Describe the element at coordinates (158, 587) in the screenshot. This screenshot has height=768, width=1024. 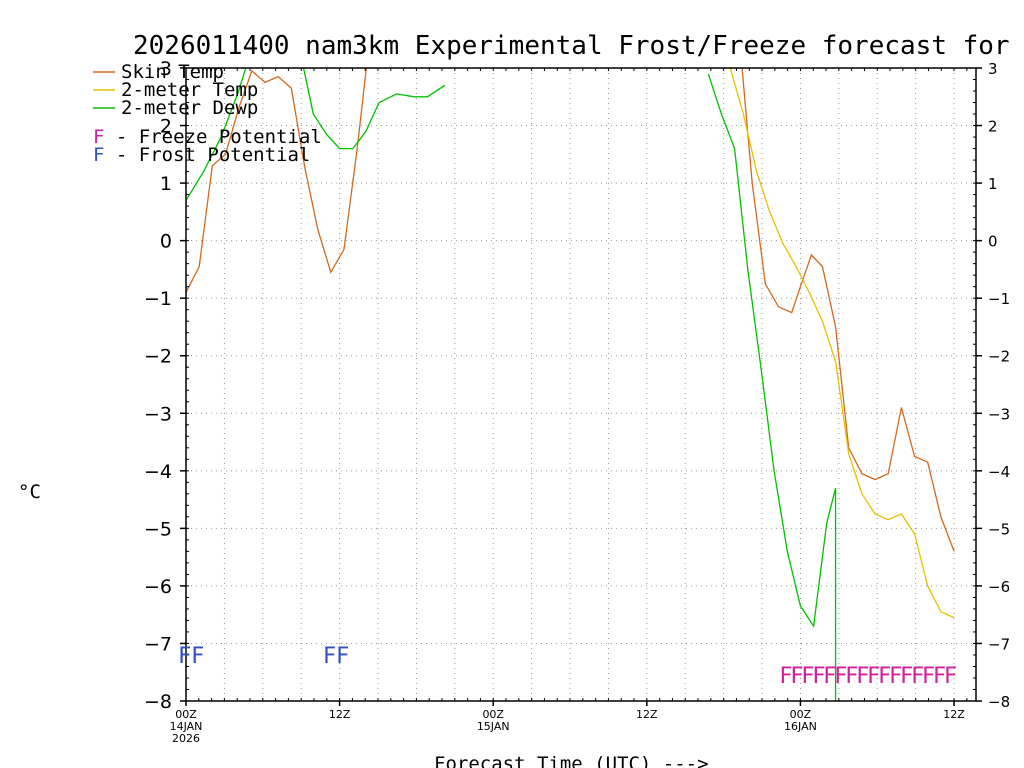
I see `y-tick-label-left: −6` at that location.